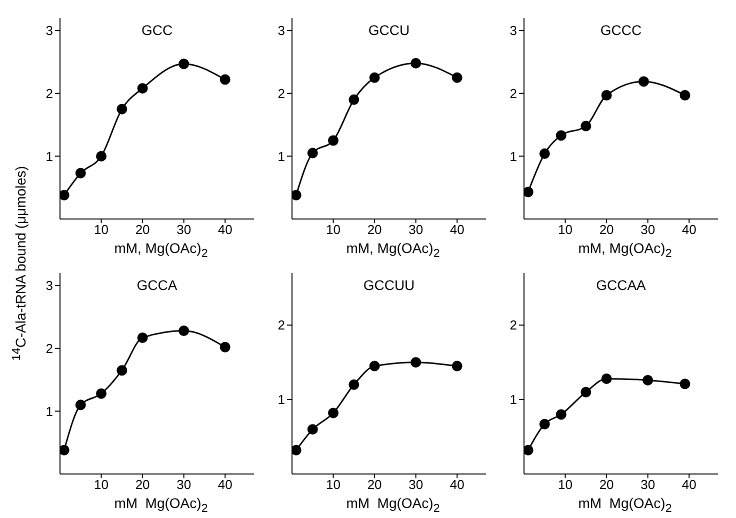 The width and height of the screenshot is (736, 518). I want to click on chart-title: GCCC, so click(621, 30).